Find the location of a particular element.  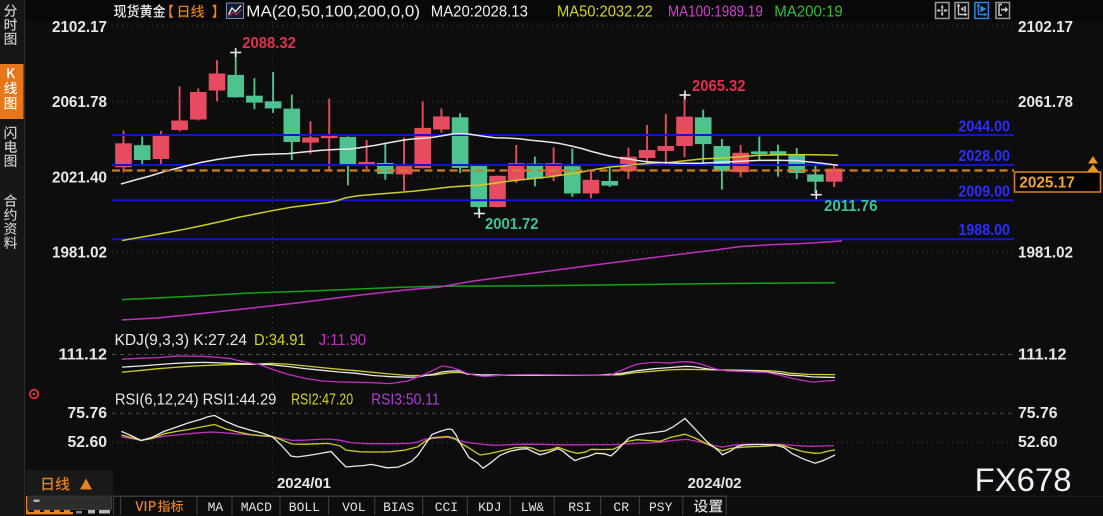

svg-text: RSI2:47.20 is located at coordinates (322, 399).